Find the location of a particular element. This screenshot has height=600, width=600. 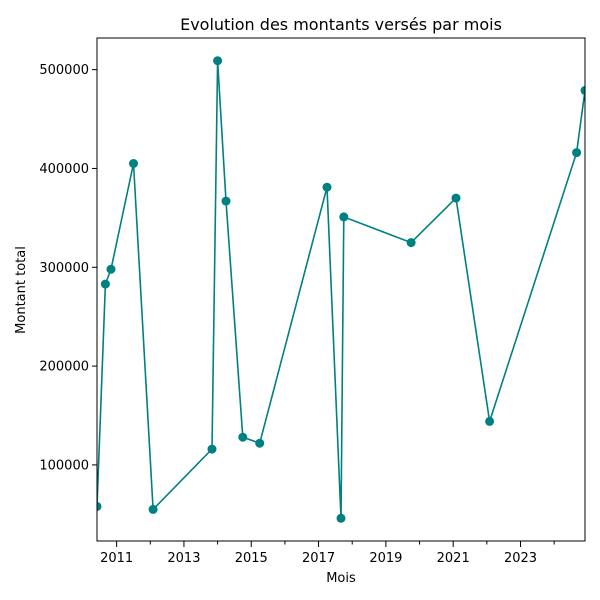

y-tick-label: 200000 is located at coordinates (64, 367).